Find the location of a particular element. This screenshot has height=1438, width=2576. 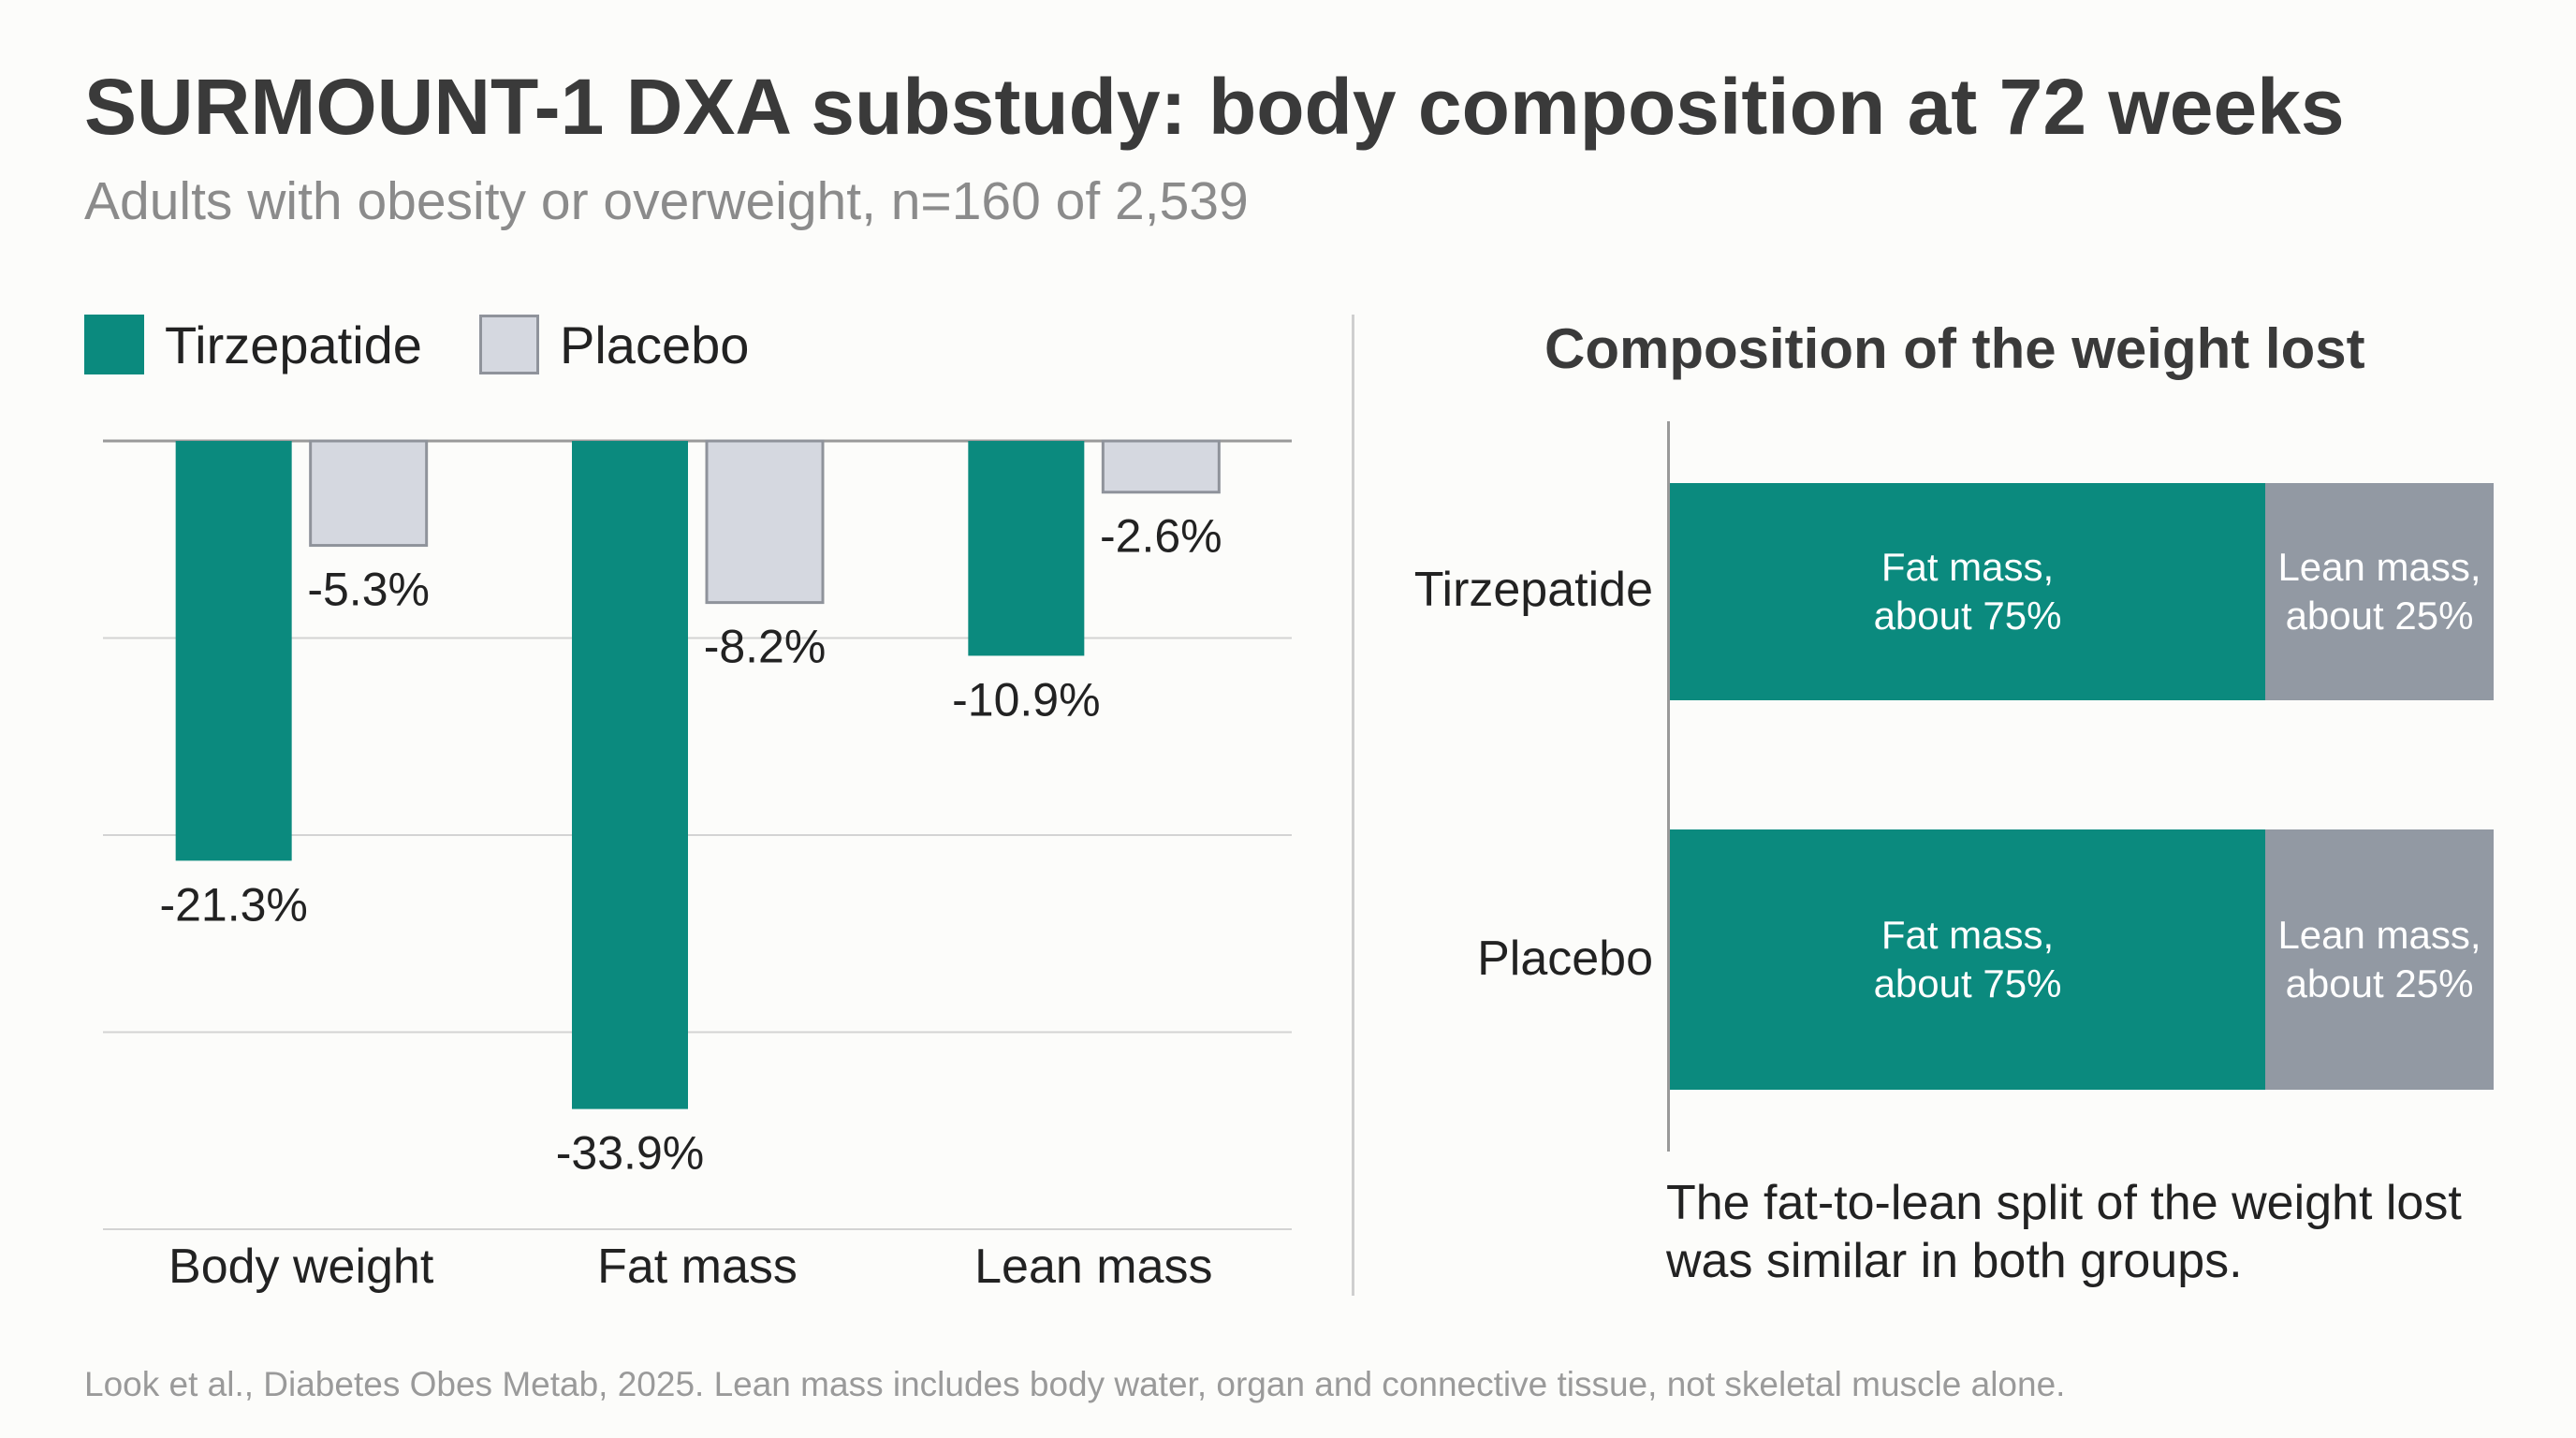

legend-item-placebo: Placebo is located at coordinates (614, 344).